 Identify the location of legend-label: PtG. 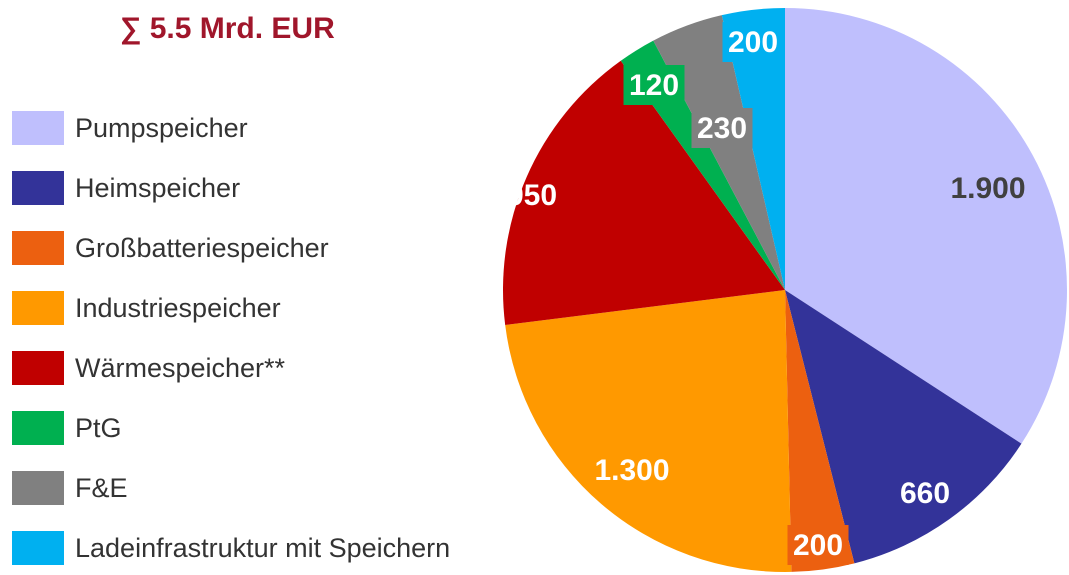
(98, 428).